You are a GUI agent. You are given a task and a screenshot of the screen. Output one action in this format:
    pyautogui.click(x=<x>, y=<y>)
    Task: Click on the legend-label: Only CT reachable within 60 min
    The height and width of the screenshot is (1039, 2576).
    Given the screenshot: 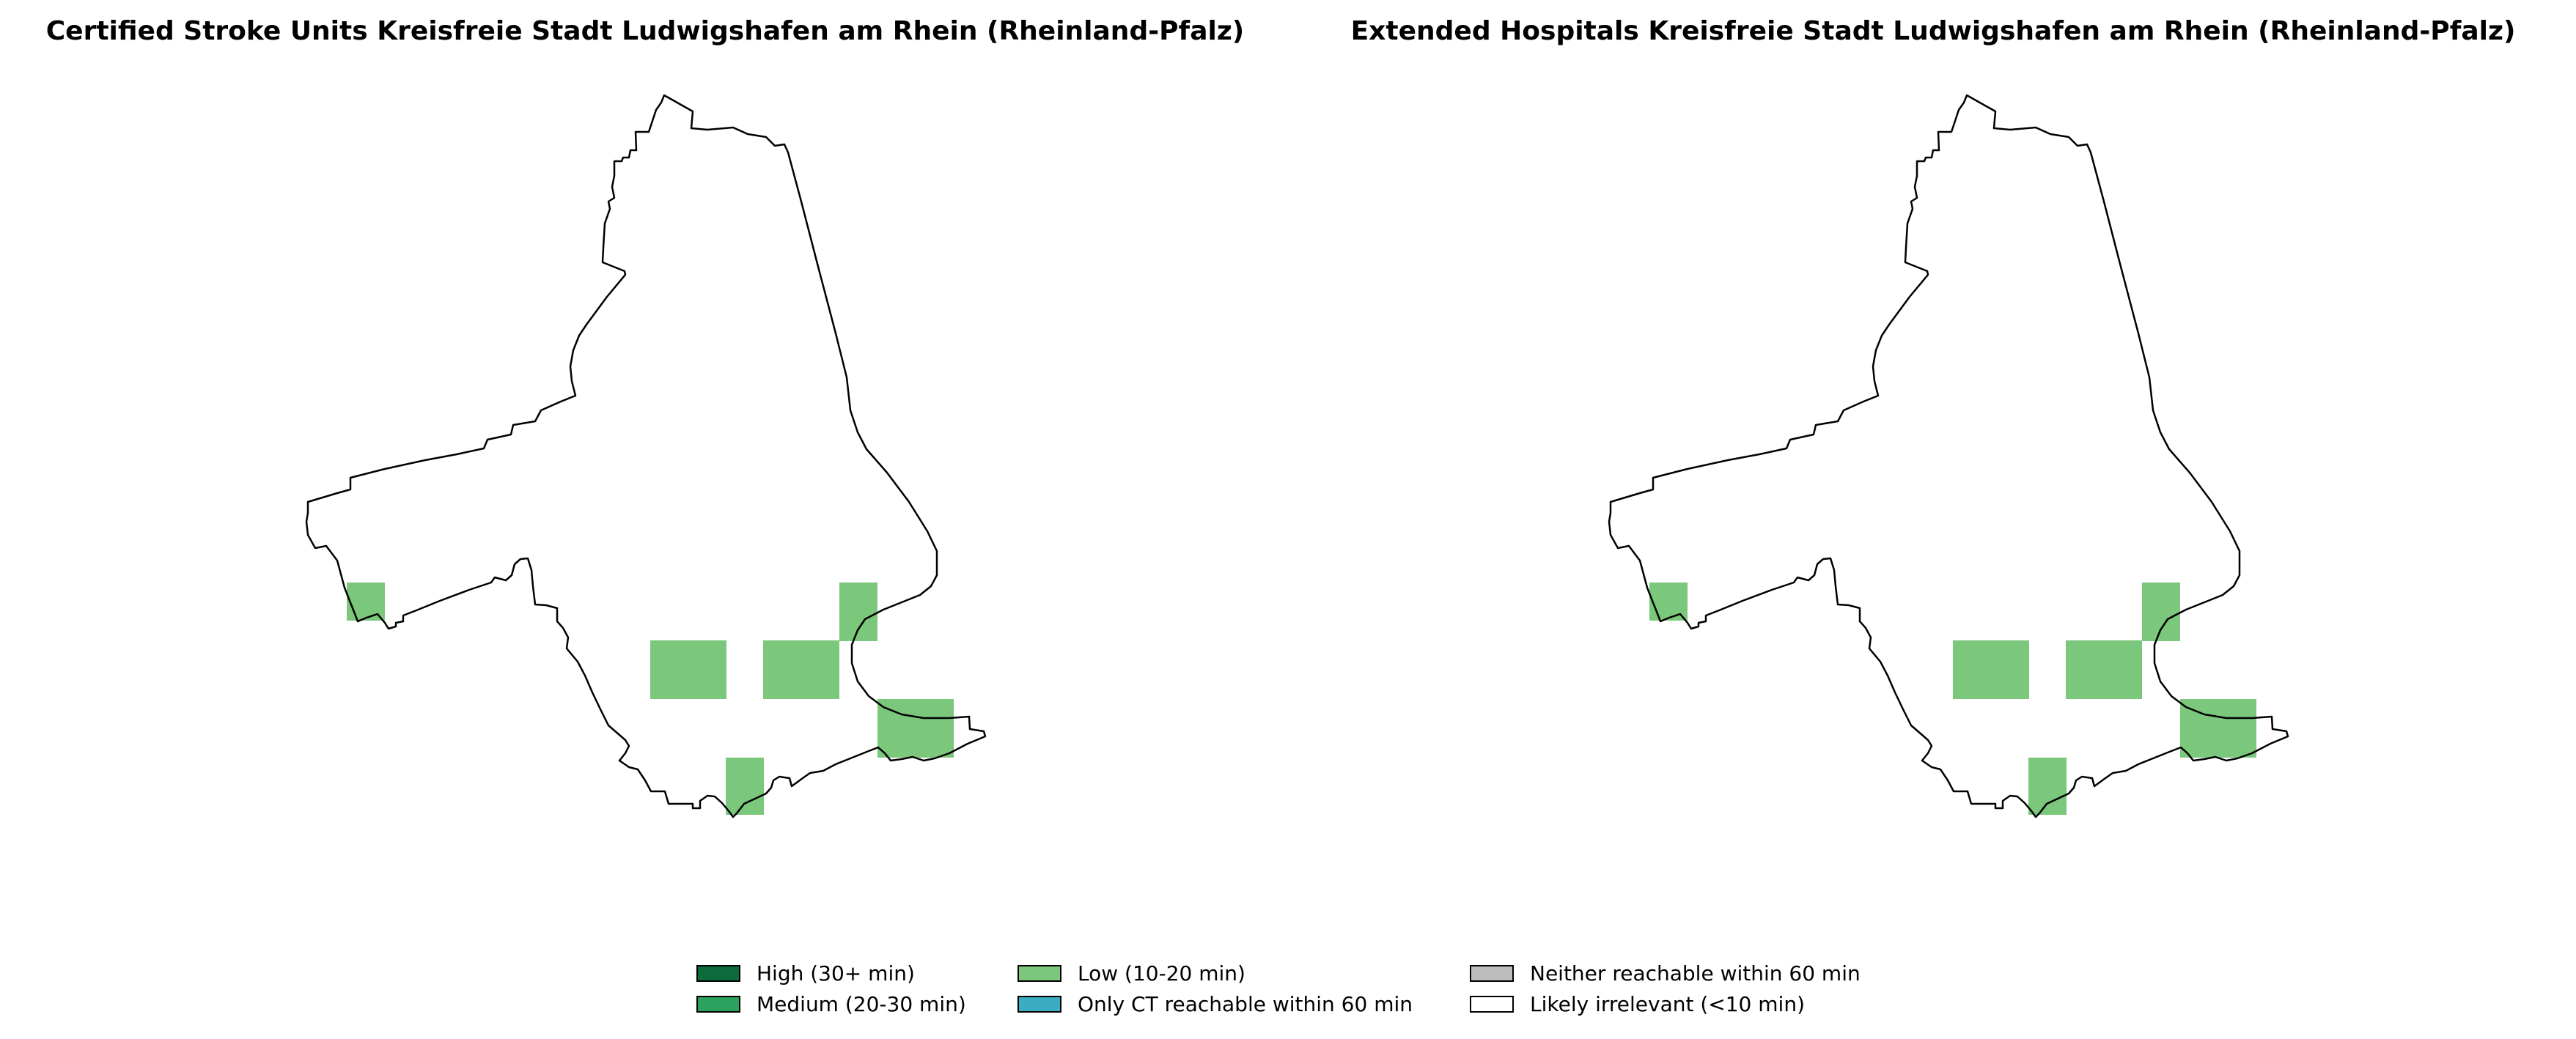 What is the action you would take?
    pyautogui.click(x=1245, y=1004)
    